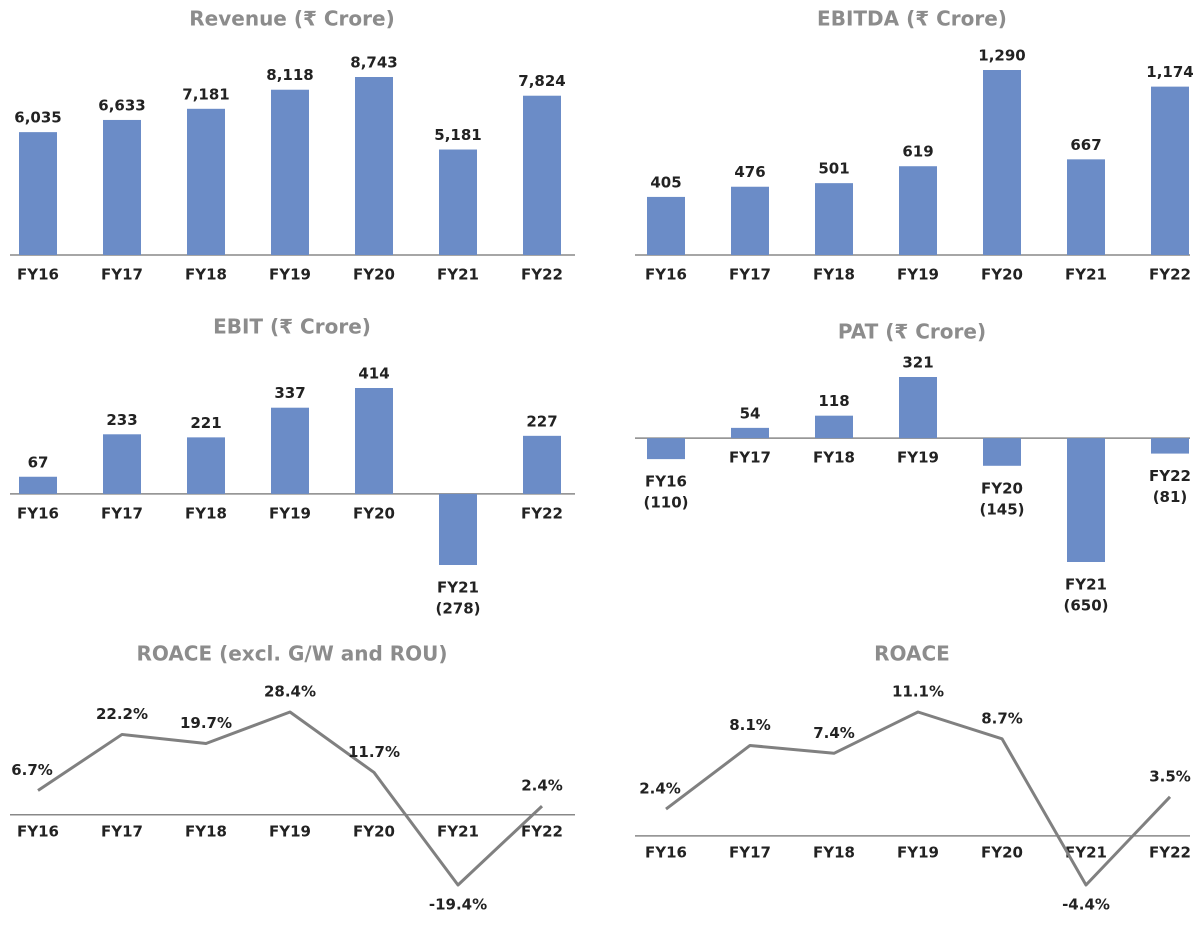  I want to click on chart-title: ROACE, so click(912, 654).